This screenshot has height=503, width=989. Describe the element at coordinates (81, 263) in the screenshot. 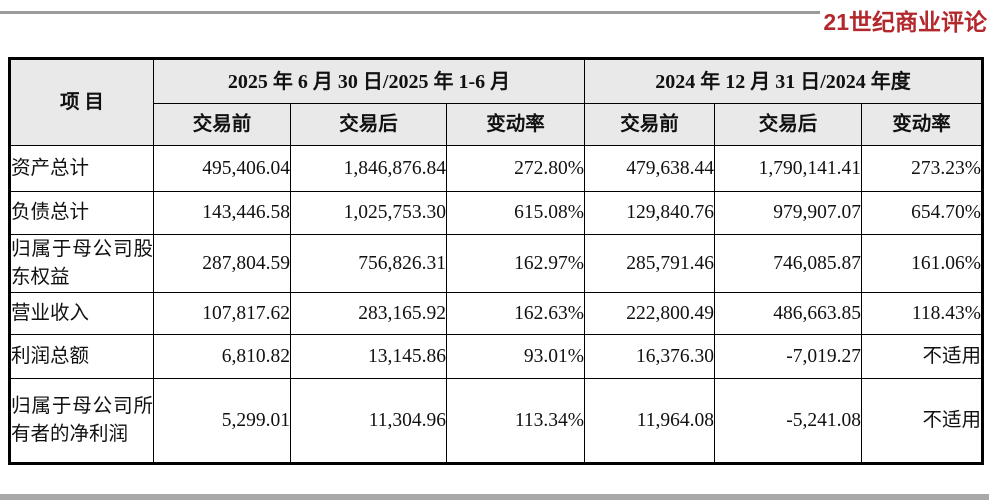

I see `row-label: 归属于母公司股东权益` at that location.